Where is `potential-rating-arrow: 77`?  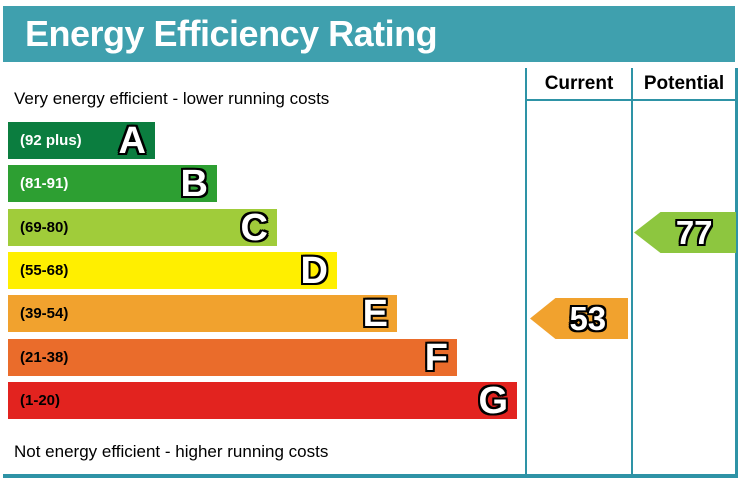
potential-rating-arrow: 77 is located at coordinates (685, 232).